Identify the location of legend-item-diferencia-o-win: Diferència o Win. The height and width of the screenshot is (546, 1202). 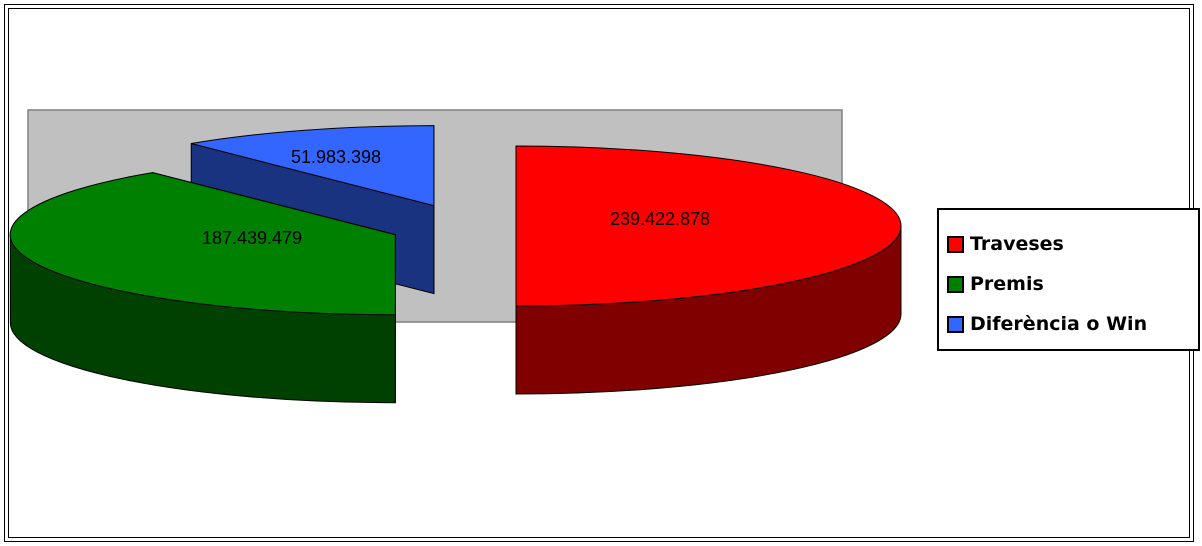
(1072, 324).